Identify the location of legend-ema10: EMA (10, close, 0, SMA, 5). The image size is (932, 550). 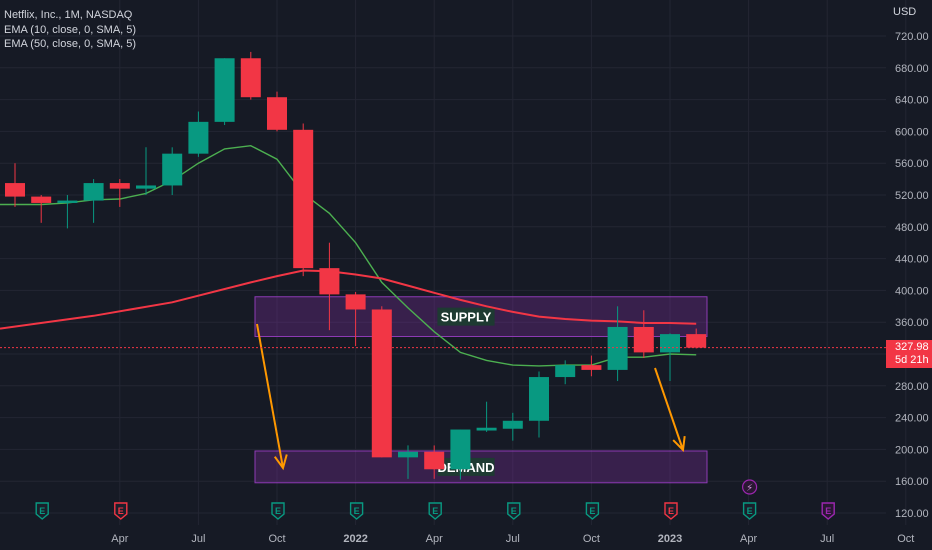
(70, 29).